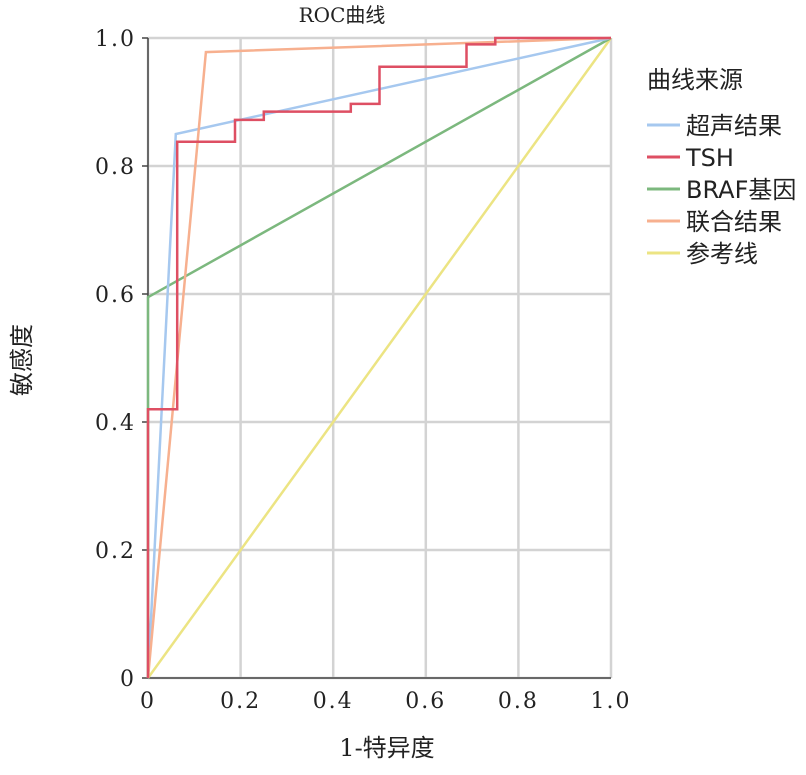 This screenshot has height=775, width=806. Describe the element at coordinates (734, 126) in the screenshot. I see `legend-label: 超声结果` at that location.